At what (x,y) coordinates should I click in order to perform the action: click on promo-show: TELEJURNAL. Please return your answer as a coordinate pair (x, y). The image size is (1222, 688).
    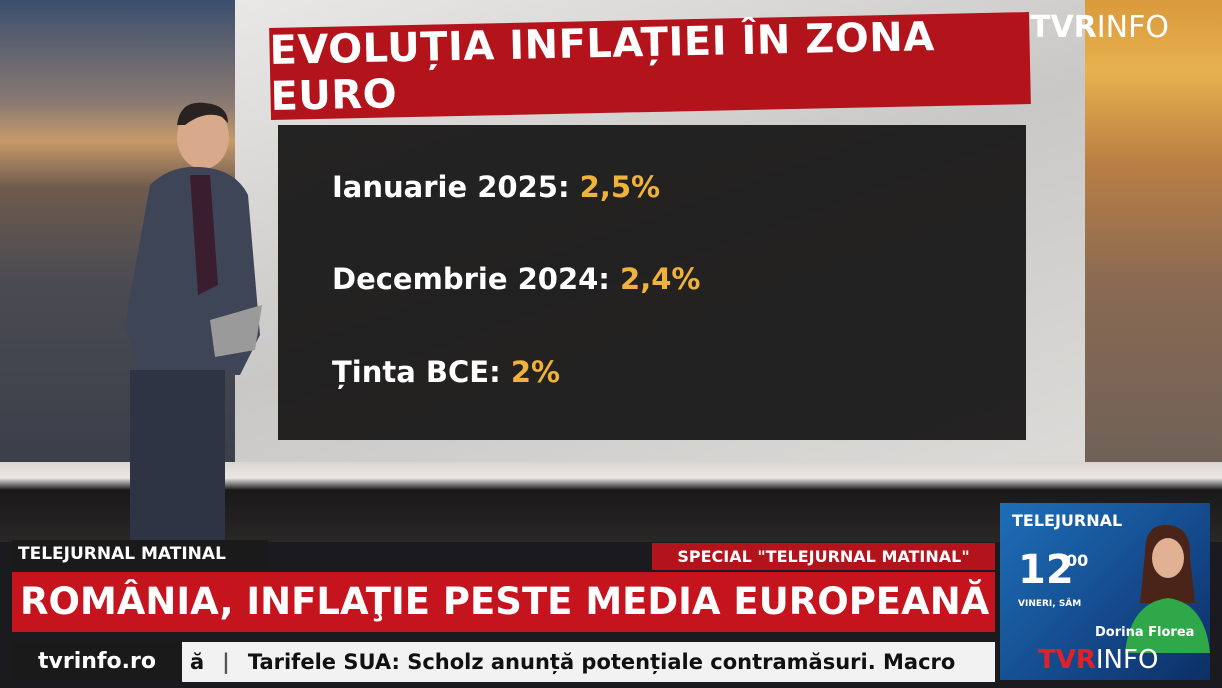
    Looking at the image, I should click on (1067, 520).